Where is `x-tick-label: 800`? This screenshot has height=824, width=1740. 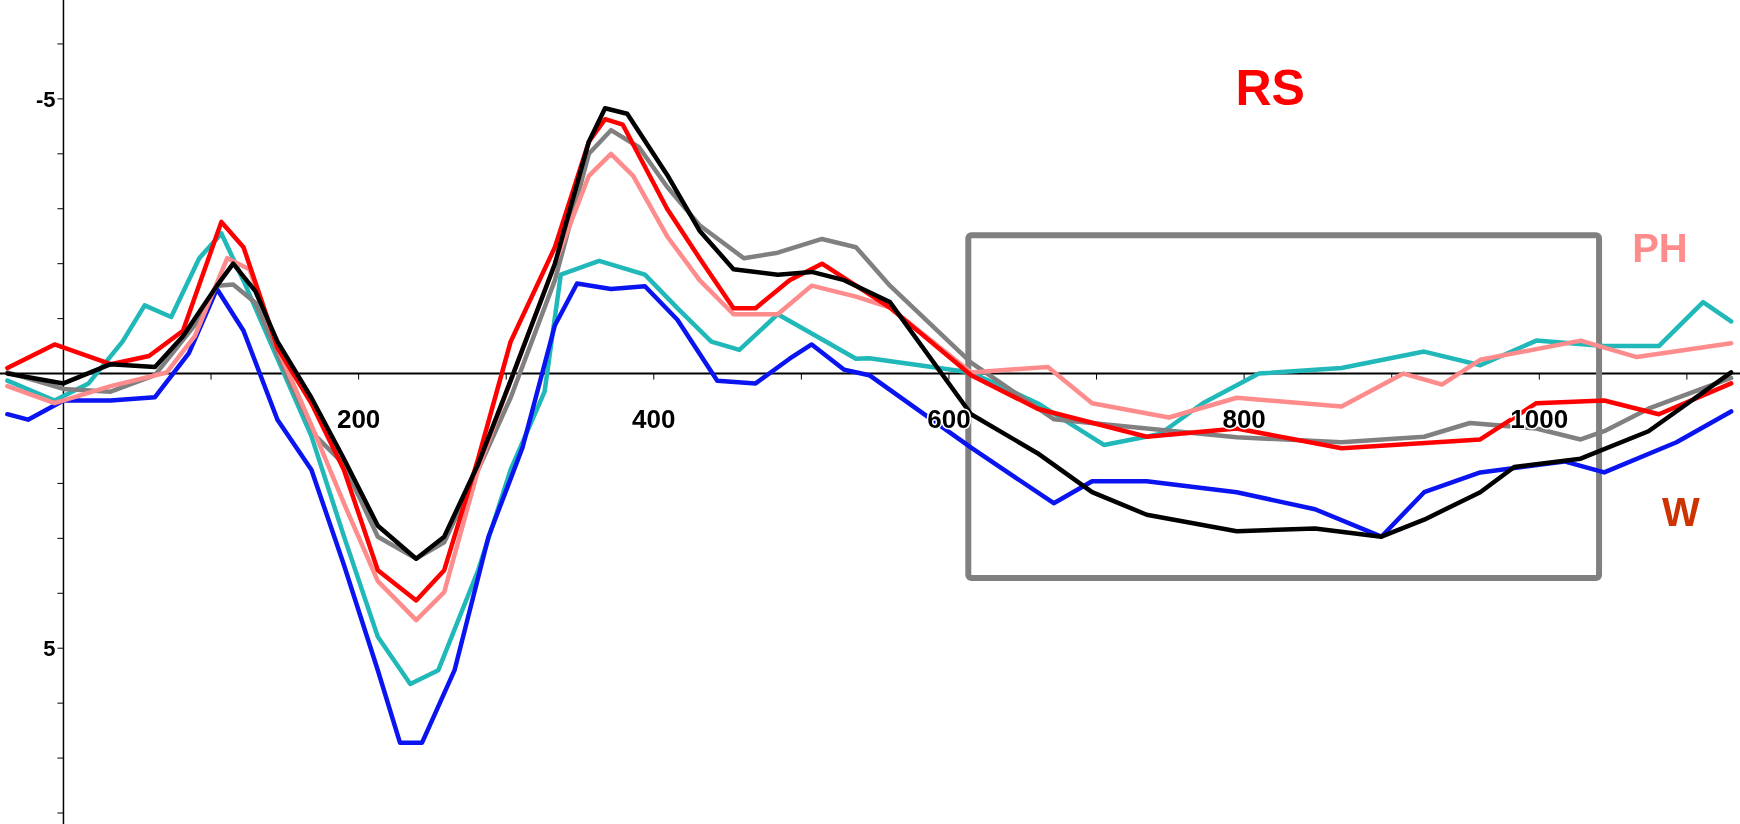 x-tick-label: 800 is located at coordinates (1244, 418).